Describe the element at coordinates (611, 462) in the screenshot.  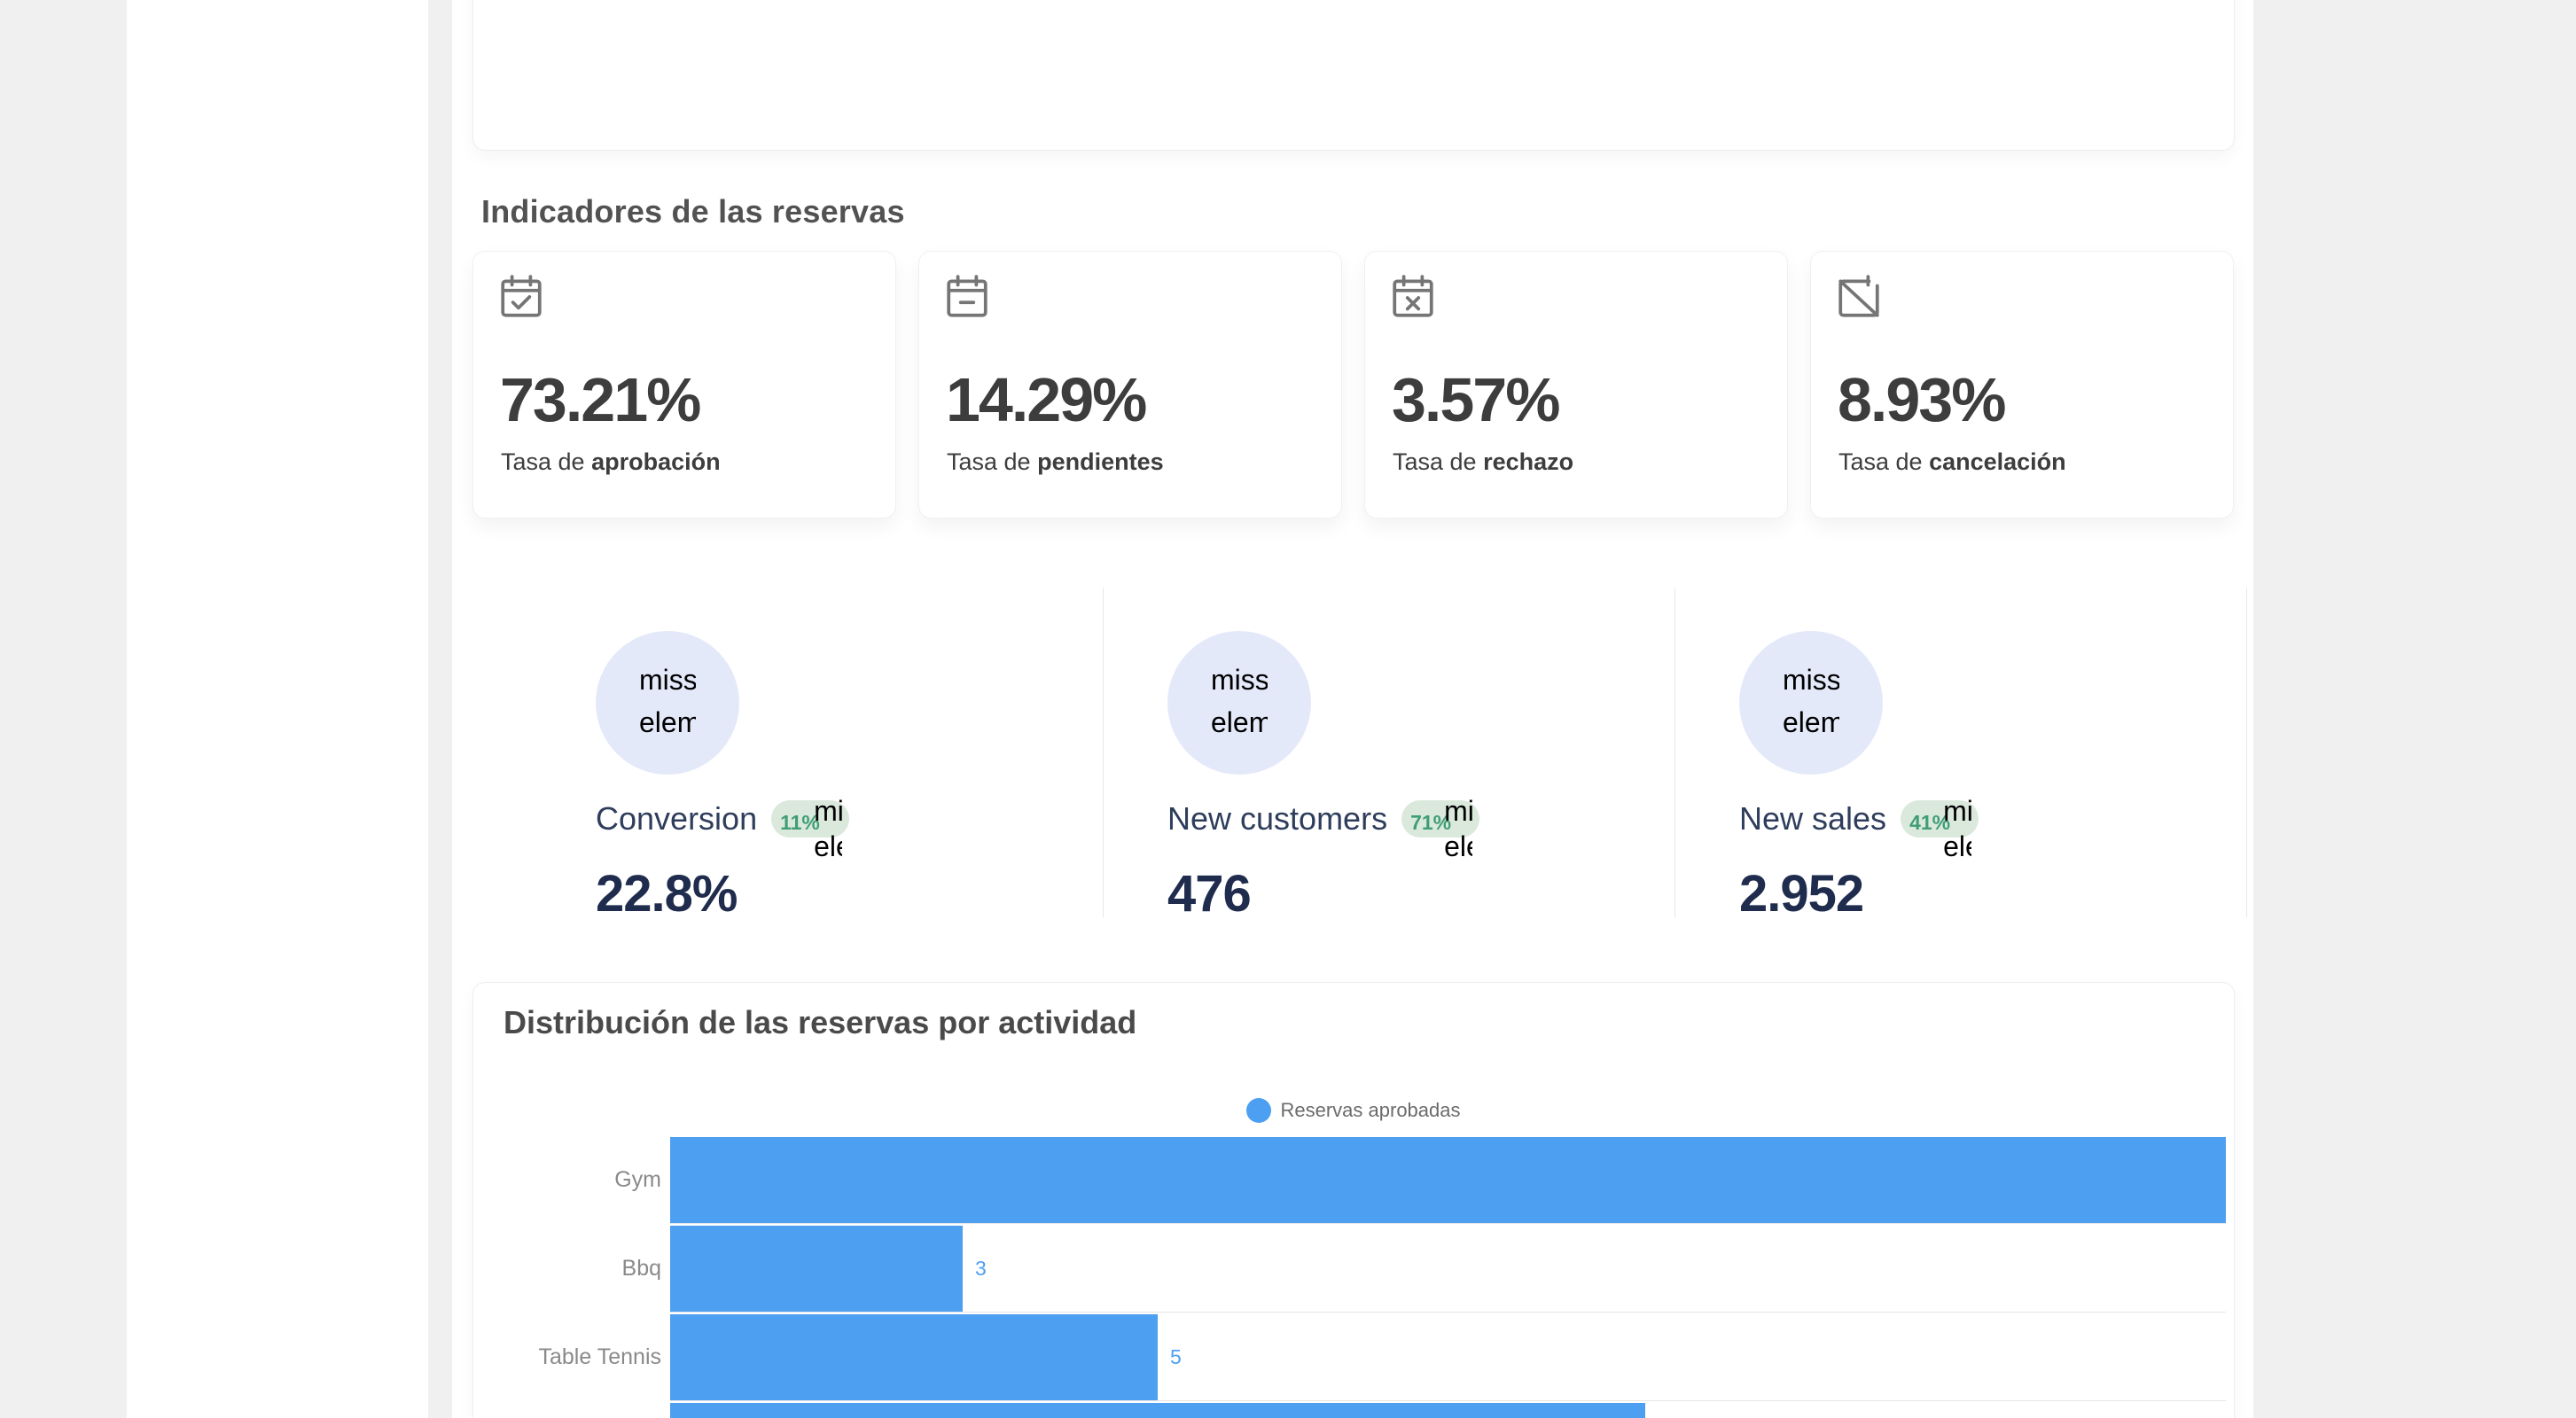
I see `kpi-label: Tasa de aprobación` at that location.